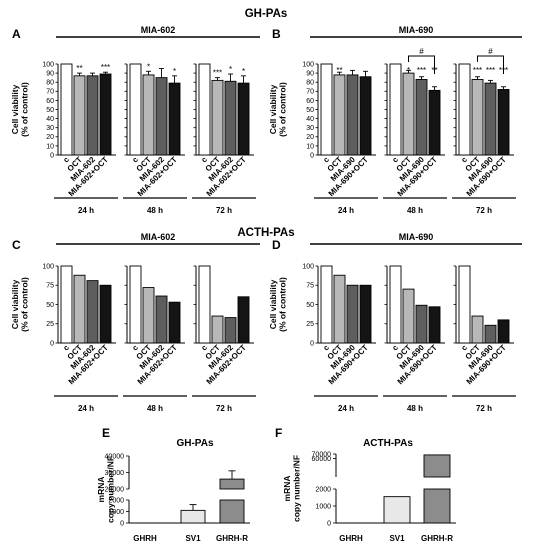  What do you see at coordinates (416, 237) in the screenshot?
I see `panel-subtitle: MIA-690` at bounding box center [416, 237].